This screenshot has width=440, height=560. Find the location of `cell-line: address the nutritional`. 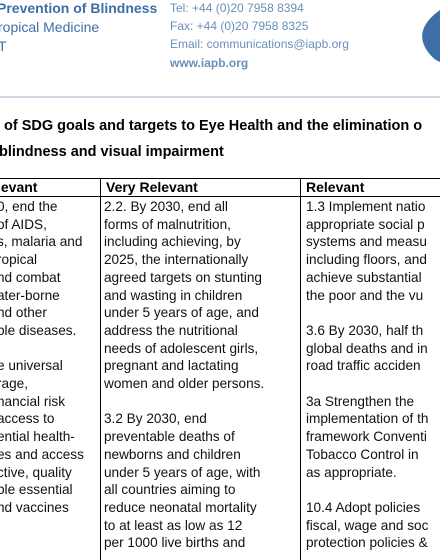

cell-line: address the nutritional is located at coordinates (171, 330).